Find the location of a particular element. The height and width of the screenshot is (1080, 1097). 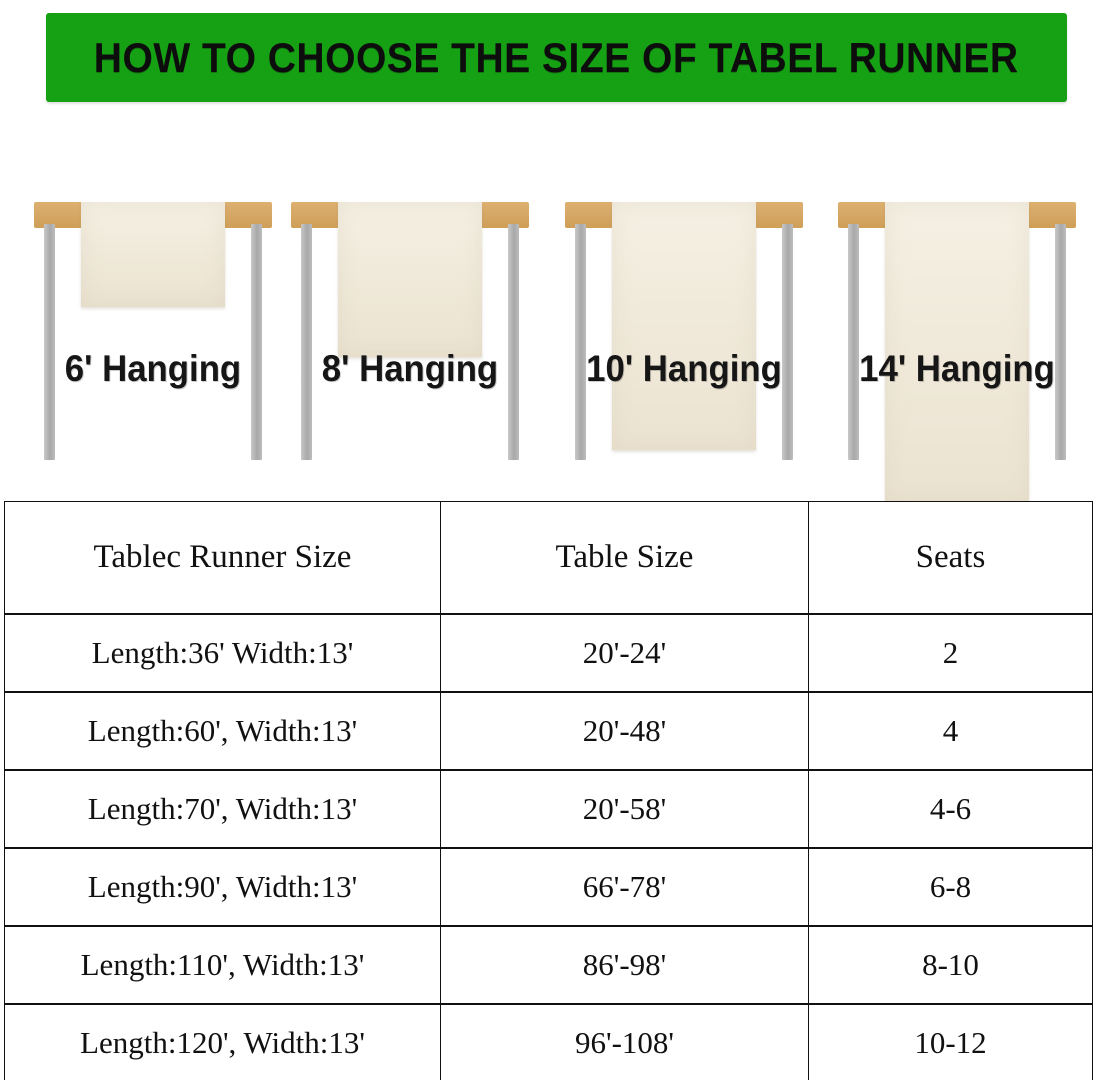

table-row: Length:90', Width:13' 66'-78' 6-8 is located at coordinates (548, 886).